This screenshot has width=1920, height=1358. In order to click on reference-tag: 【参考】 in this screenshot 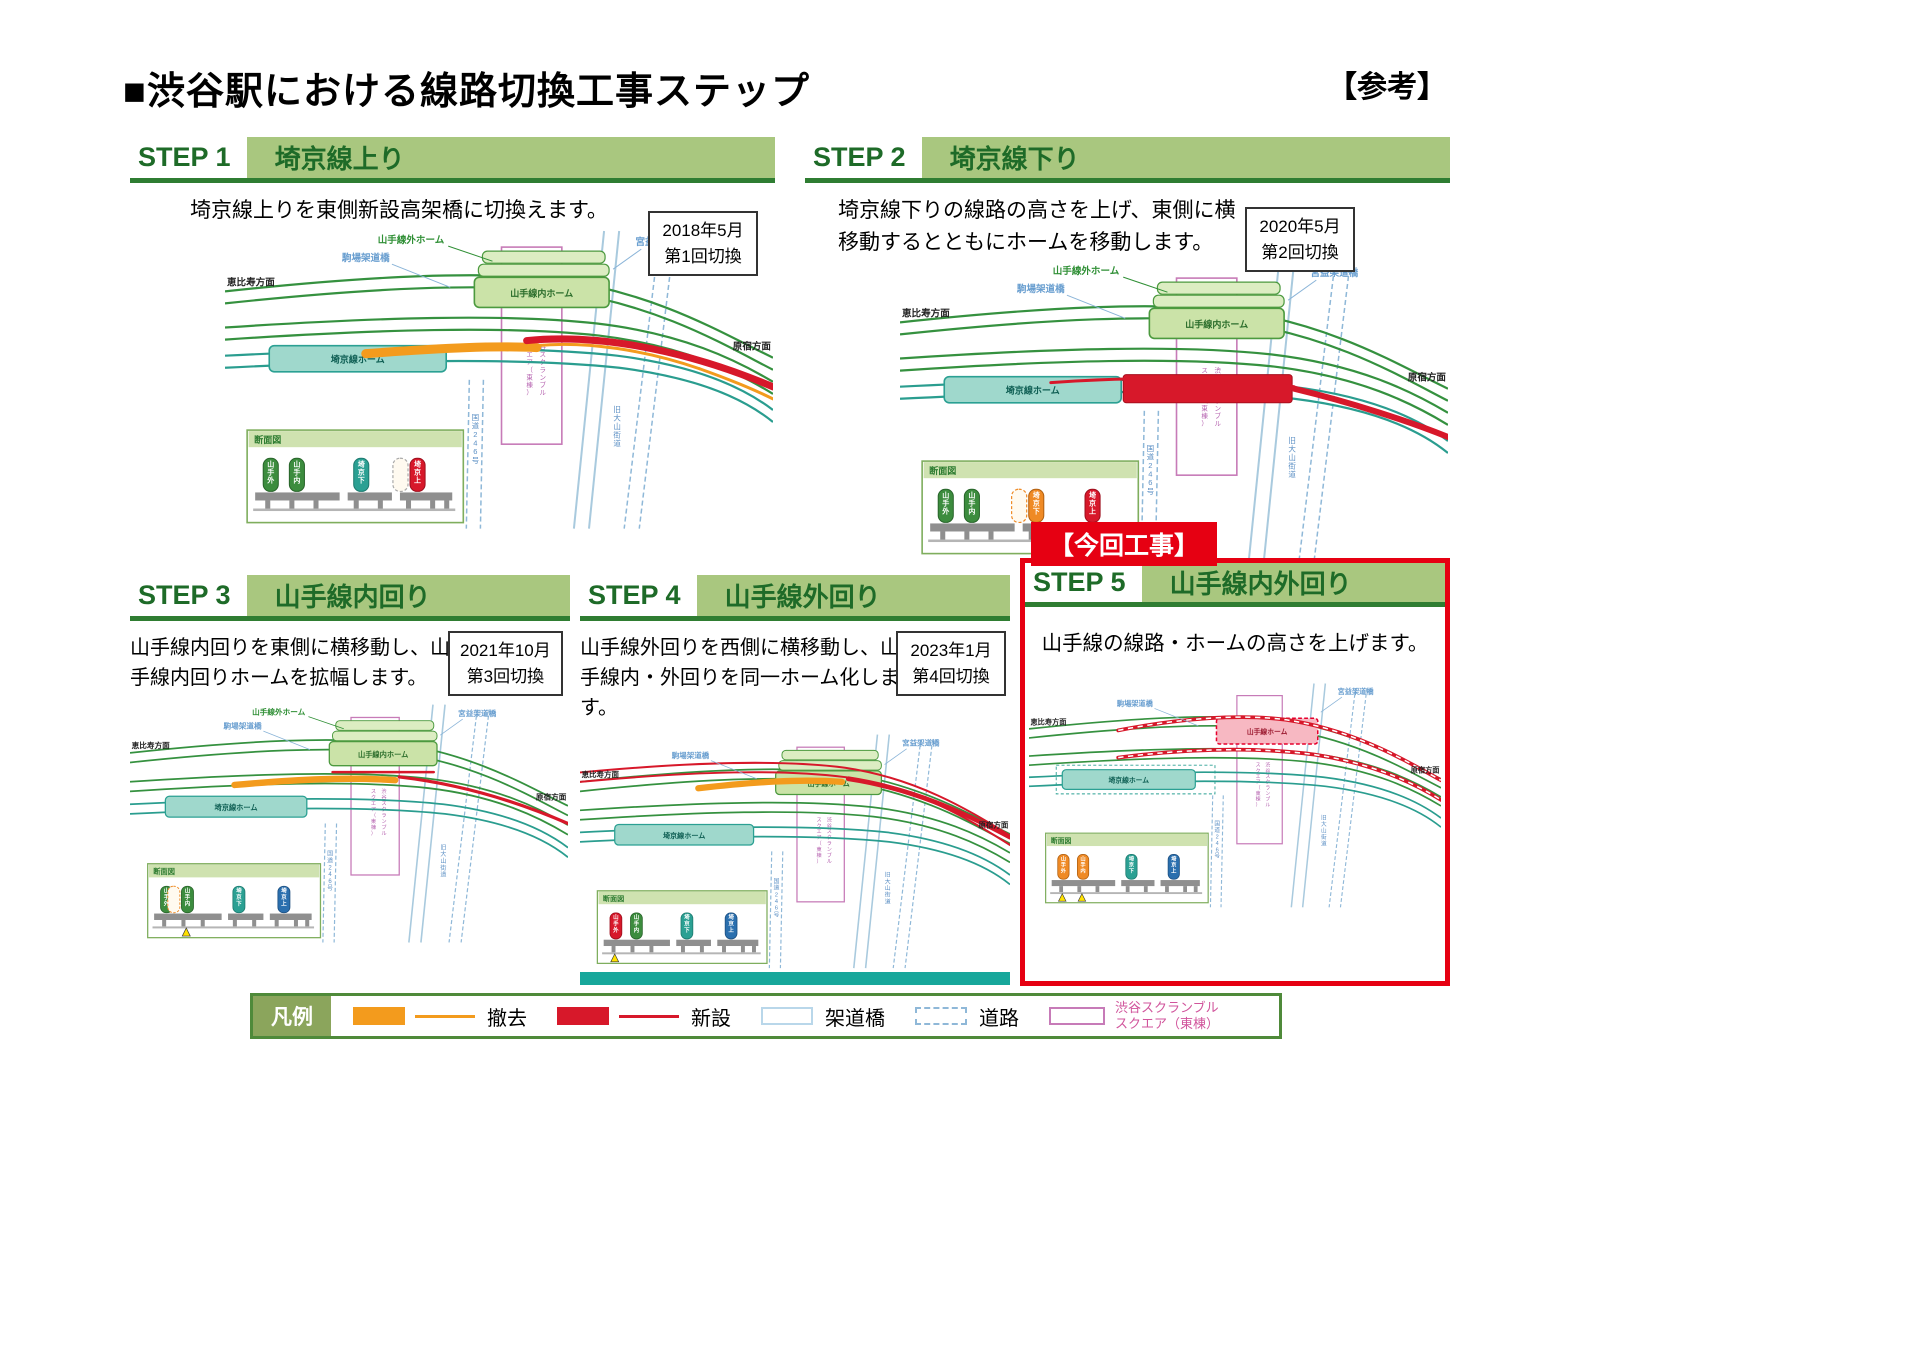, I will do `click(1387, 87)`.